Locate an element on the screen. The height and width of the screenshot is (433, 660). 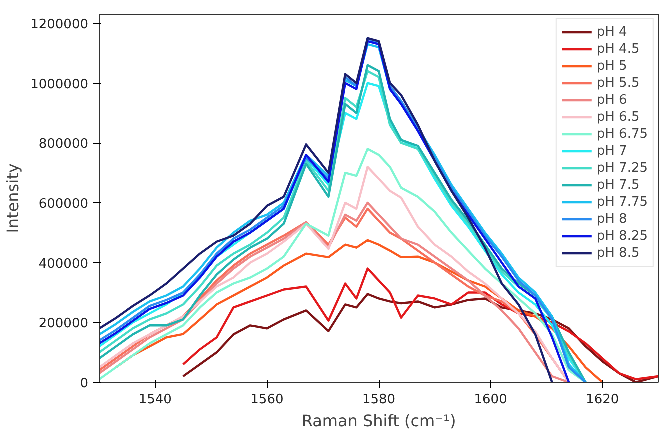
x-tick-label: 1560 is located at coordinates (267, 400).